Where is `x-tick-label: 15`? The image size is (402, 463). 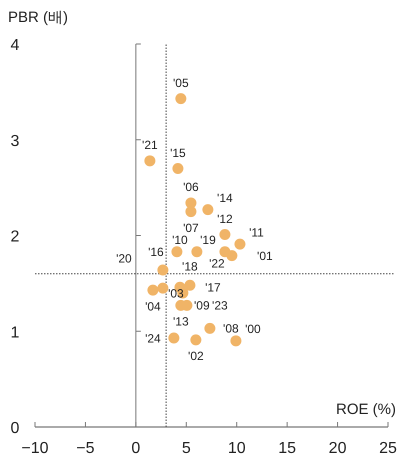 x-tick-label: 15 is located at coordinates (287, 448).